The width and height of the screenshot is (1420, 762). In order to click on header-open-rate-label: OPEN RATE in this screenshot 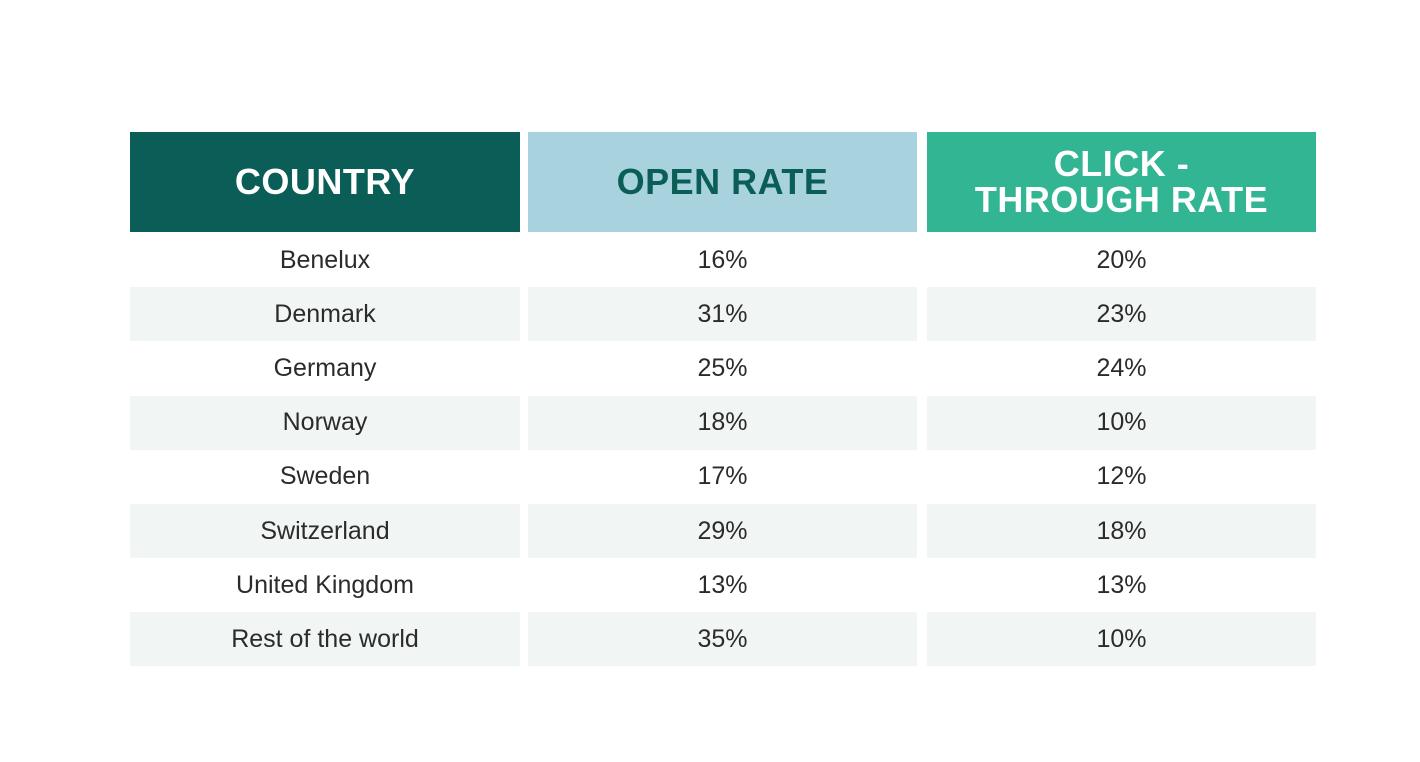, I will do `click(722, 181)`.